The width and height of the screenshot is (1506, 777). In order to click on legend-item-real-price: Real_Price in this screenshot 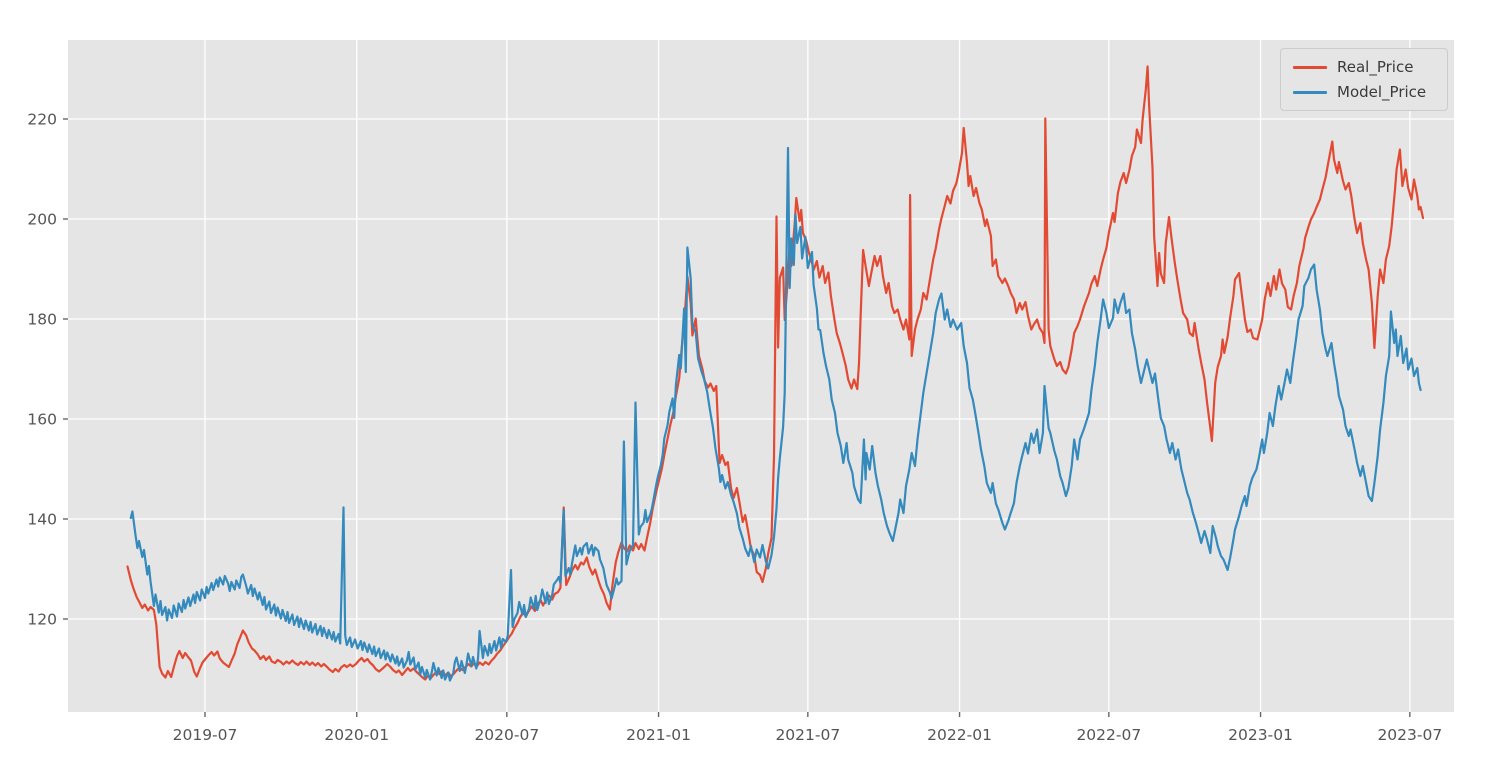, I will do `click(1363, 67)`.